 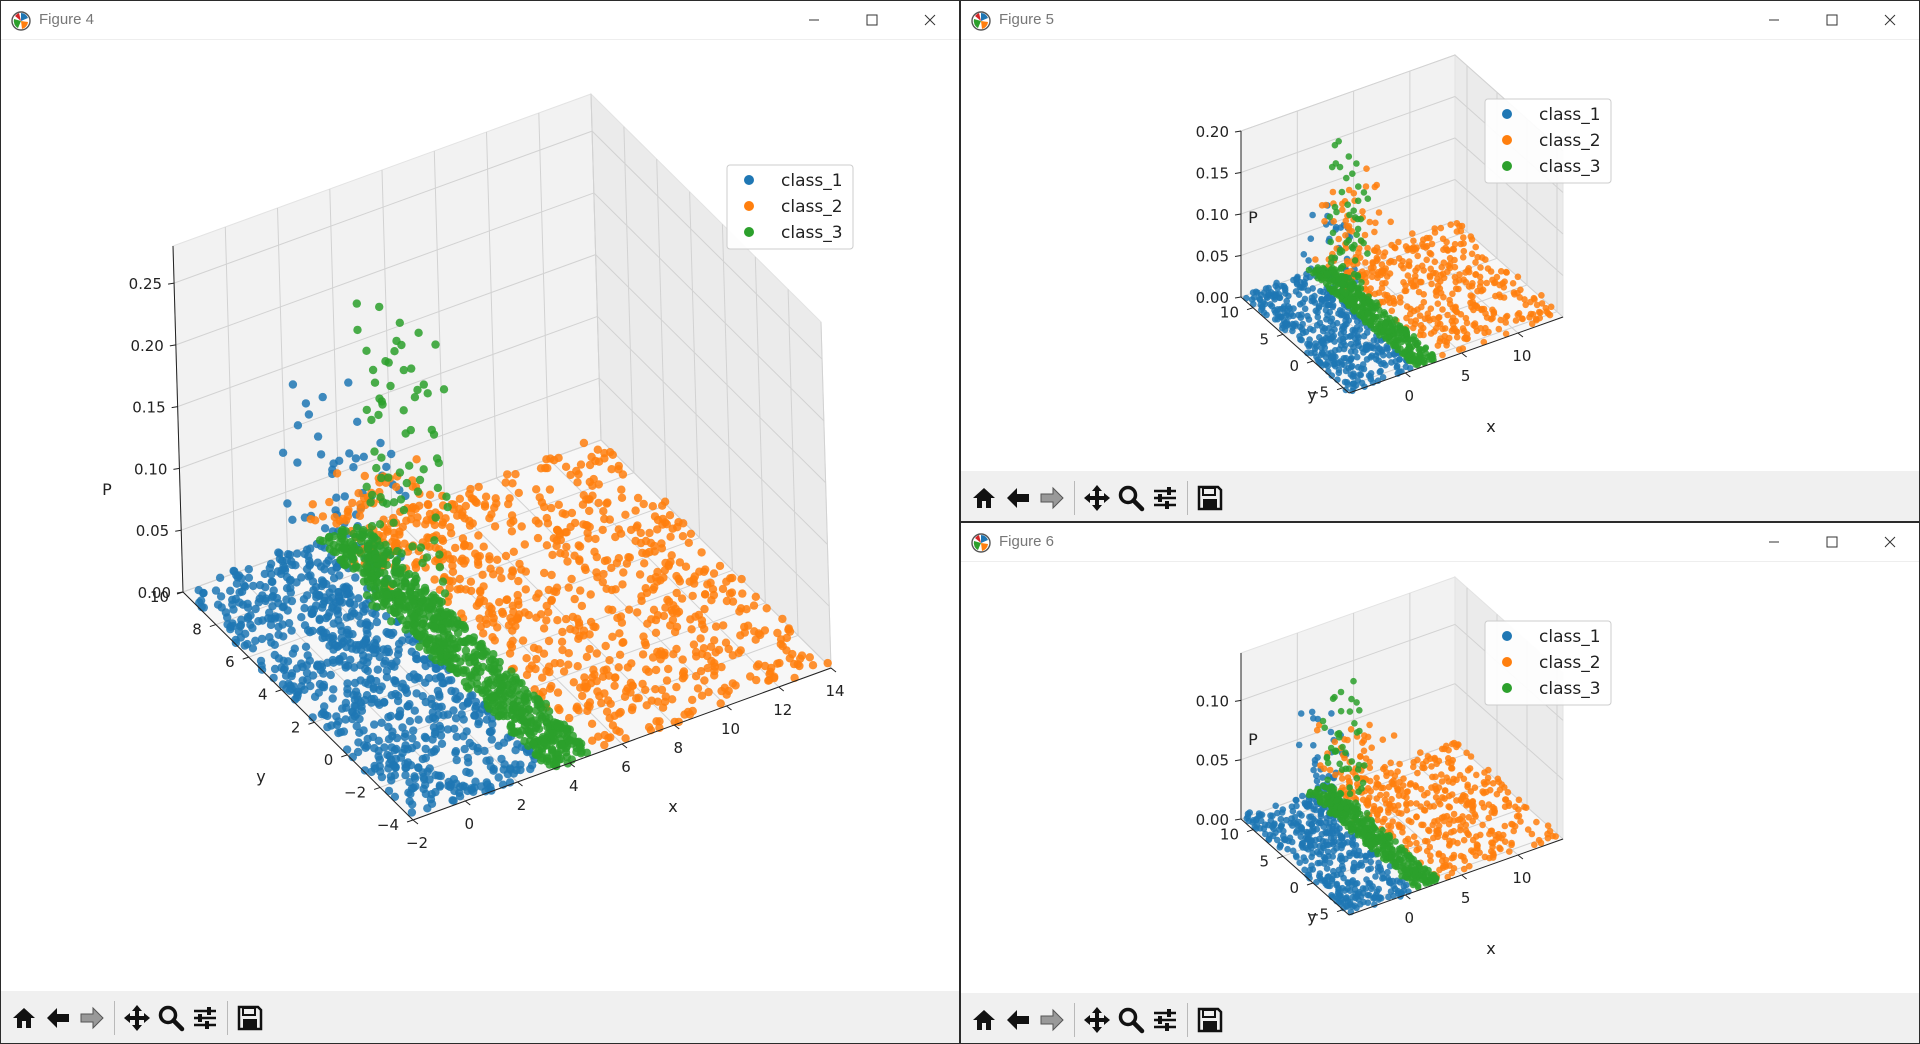 What do you see at coordinates (388, 825) in the screenshot?
I see `y-tick-label: −4` at bounding box center [388, 825].